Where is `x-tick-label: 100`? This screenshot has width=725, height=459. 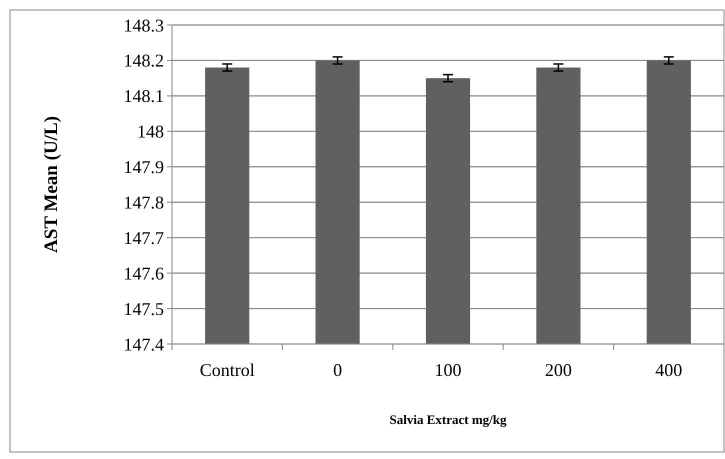 x-tick-label: 100 is located at coordinates (448, 370).